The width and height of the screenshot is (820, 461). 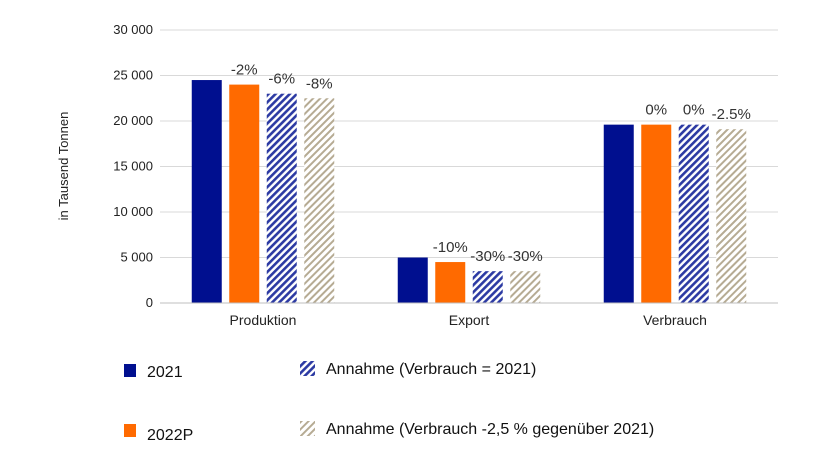 What do you see at coordinates (170, 435) in the screenshot?
I see `legend-label: 2022P` at bounding box center [170, 435].